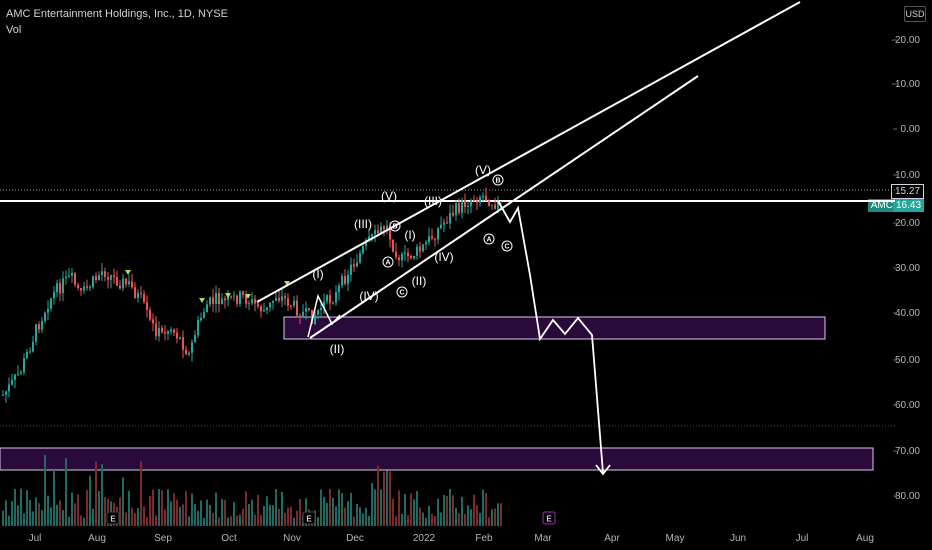 The image size is (932, 550). What do you see at coordinates (113, 519) in the screenshot?
I see `earnings-marker-label: E` at bounding box center [113, 519].